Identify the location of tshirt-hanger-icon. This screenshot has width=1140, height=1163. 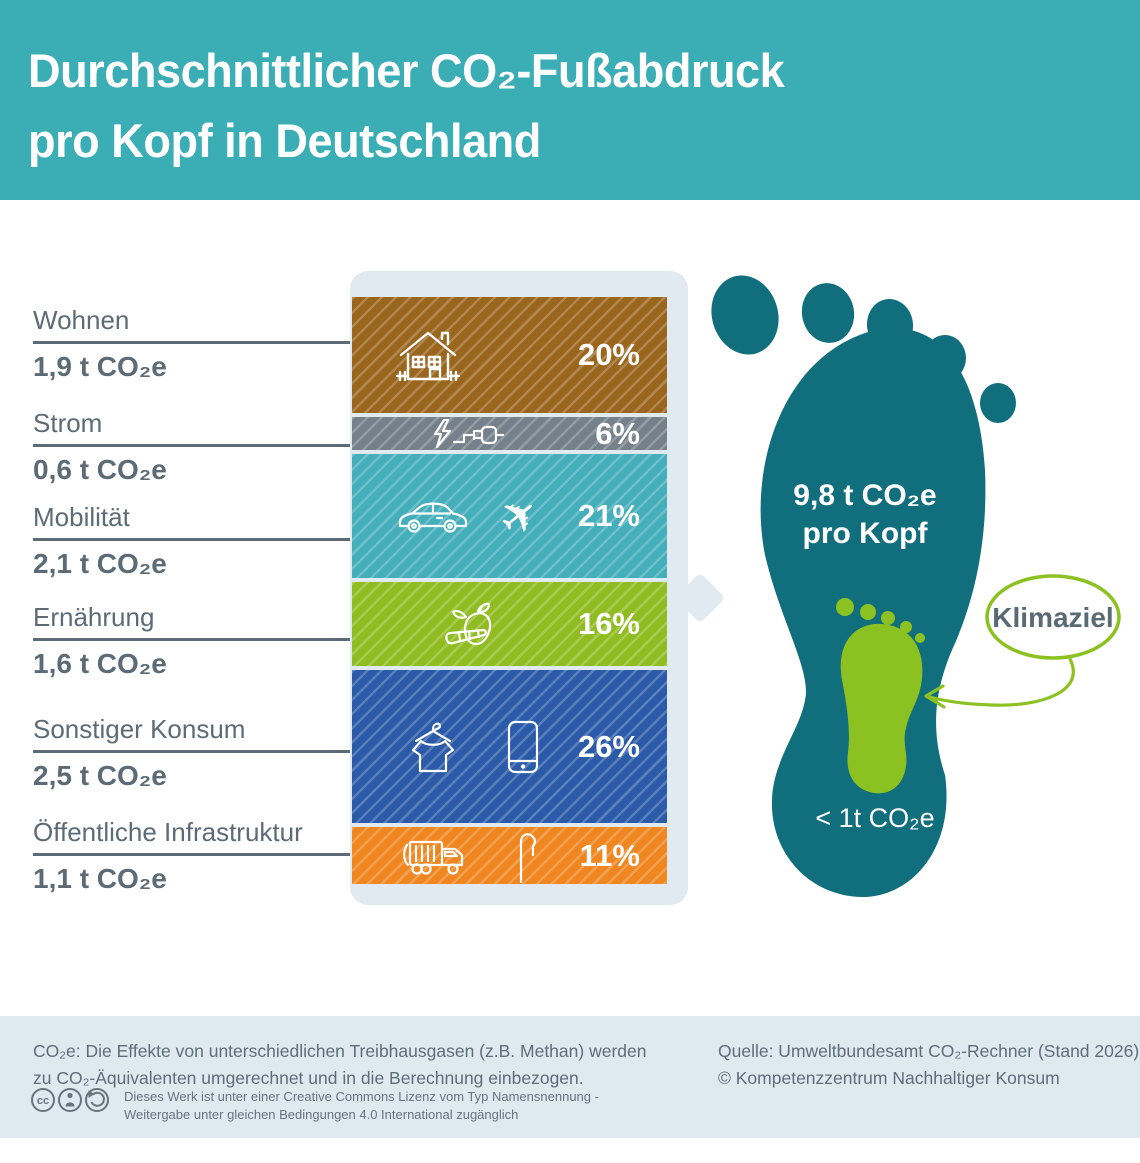
(433, 747).